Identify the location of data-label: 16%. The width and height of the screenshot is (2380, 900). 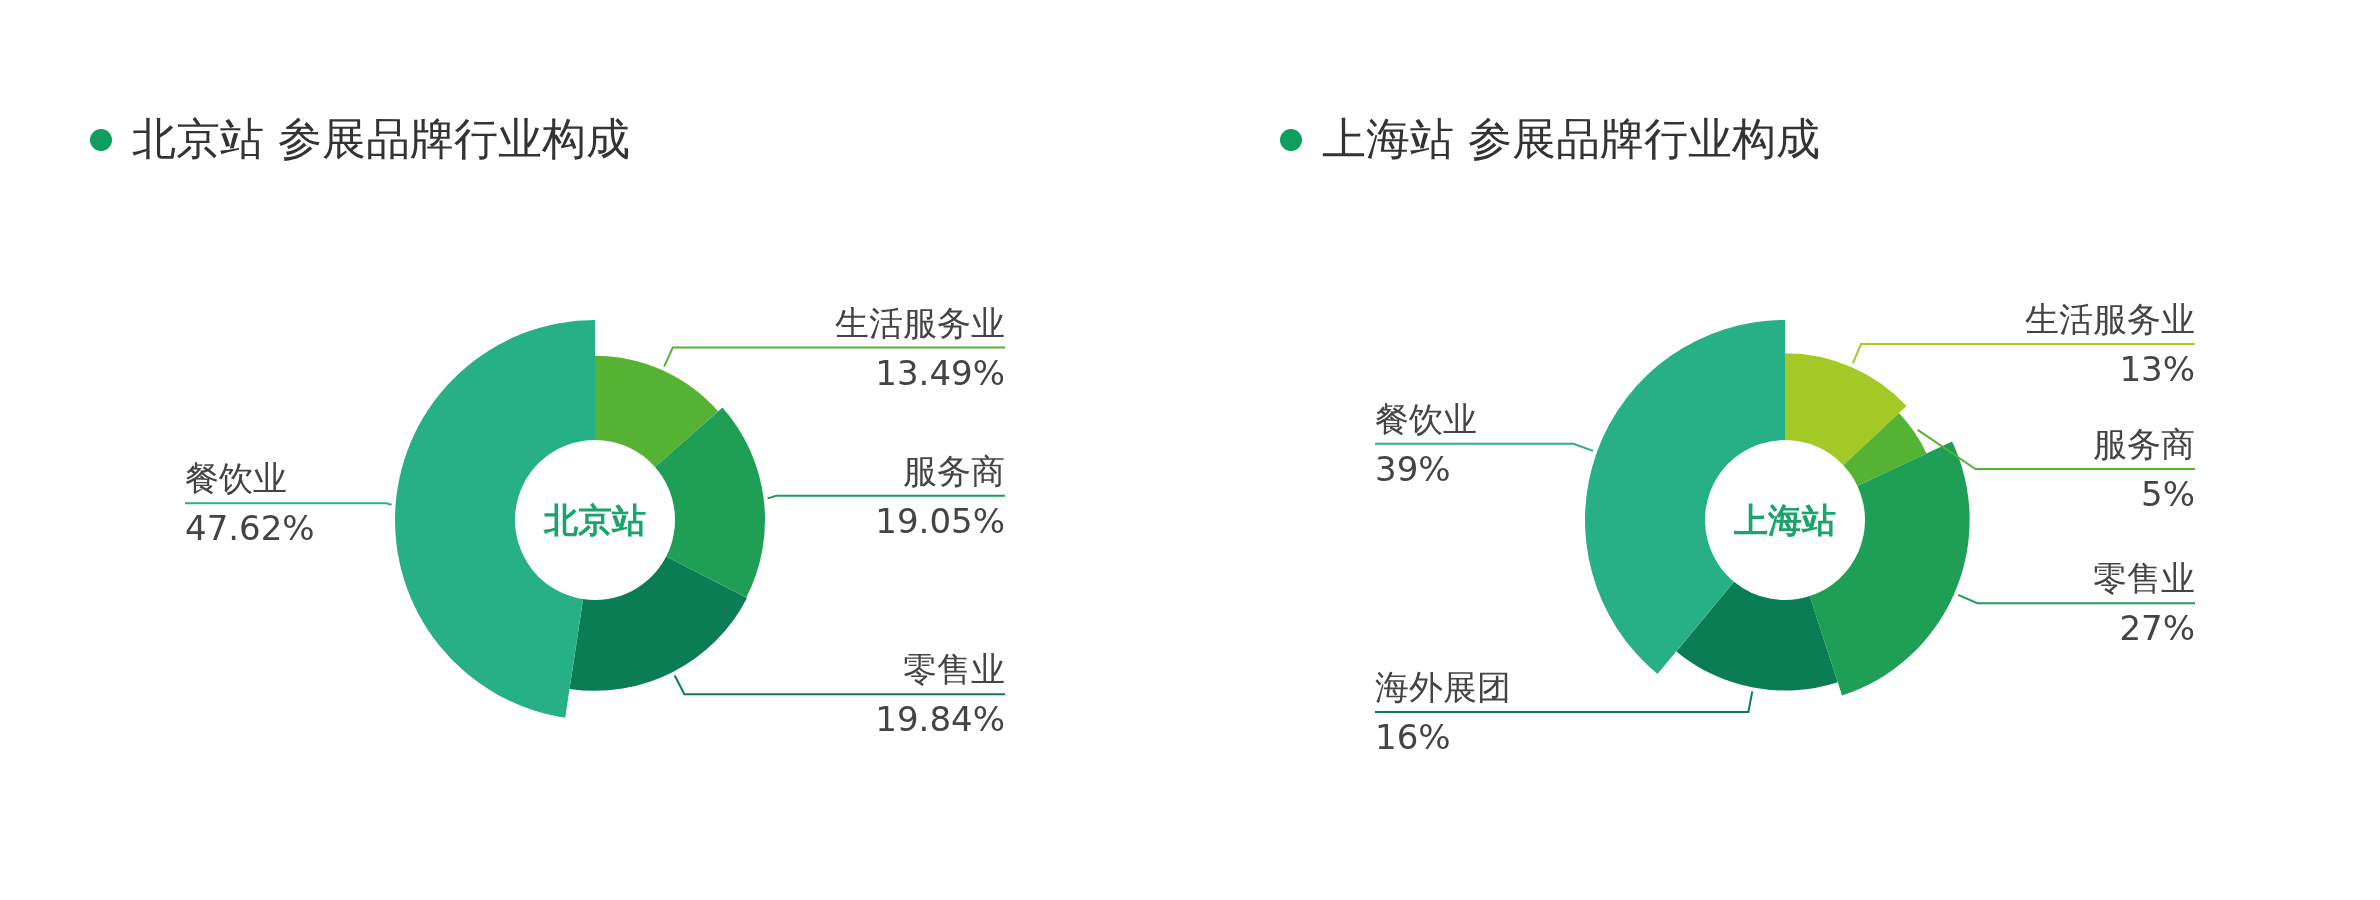
(1413, 737).